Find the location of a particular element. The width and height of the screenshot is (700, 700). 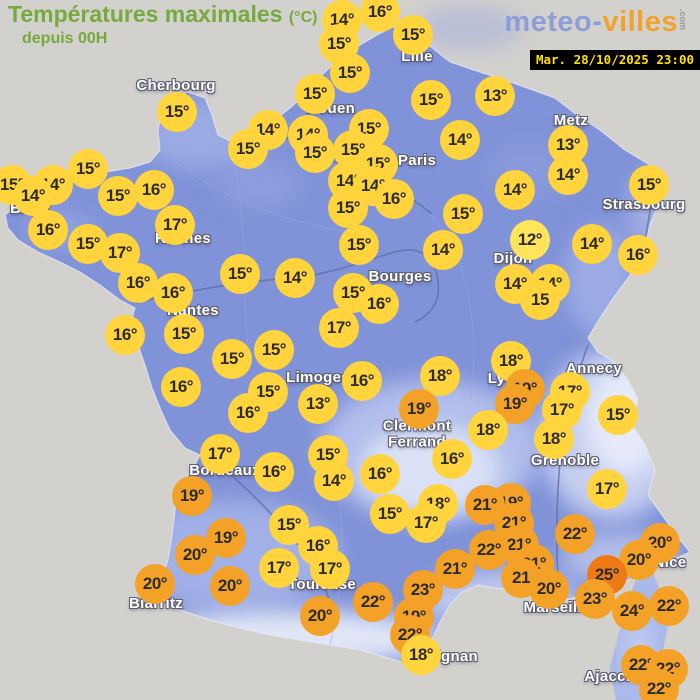

logo-com-suffix: .com is located at coordinates (683, 20).